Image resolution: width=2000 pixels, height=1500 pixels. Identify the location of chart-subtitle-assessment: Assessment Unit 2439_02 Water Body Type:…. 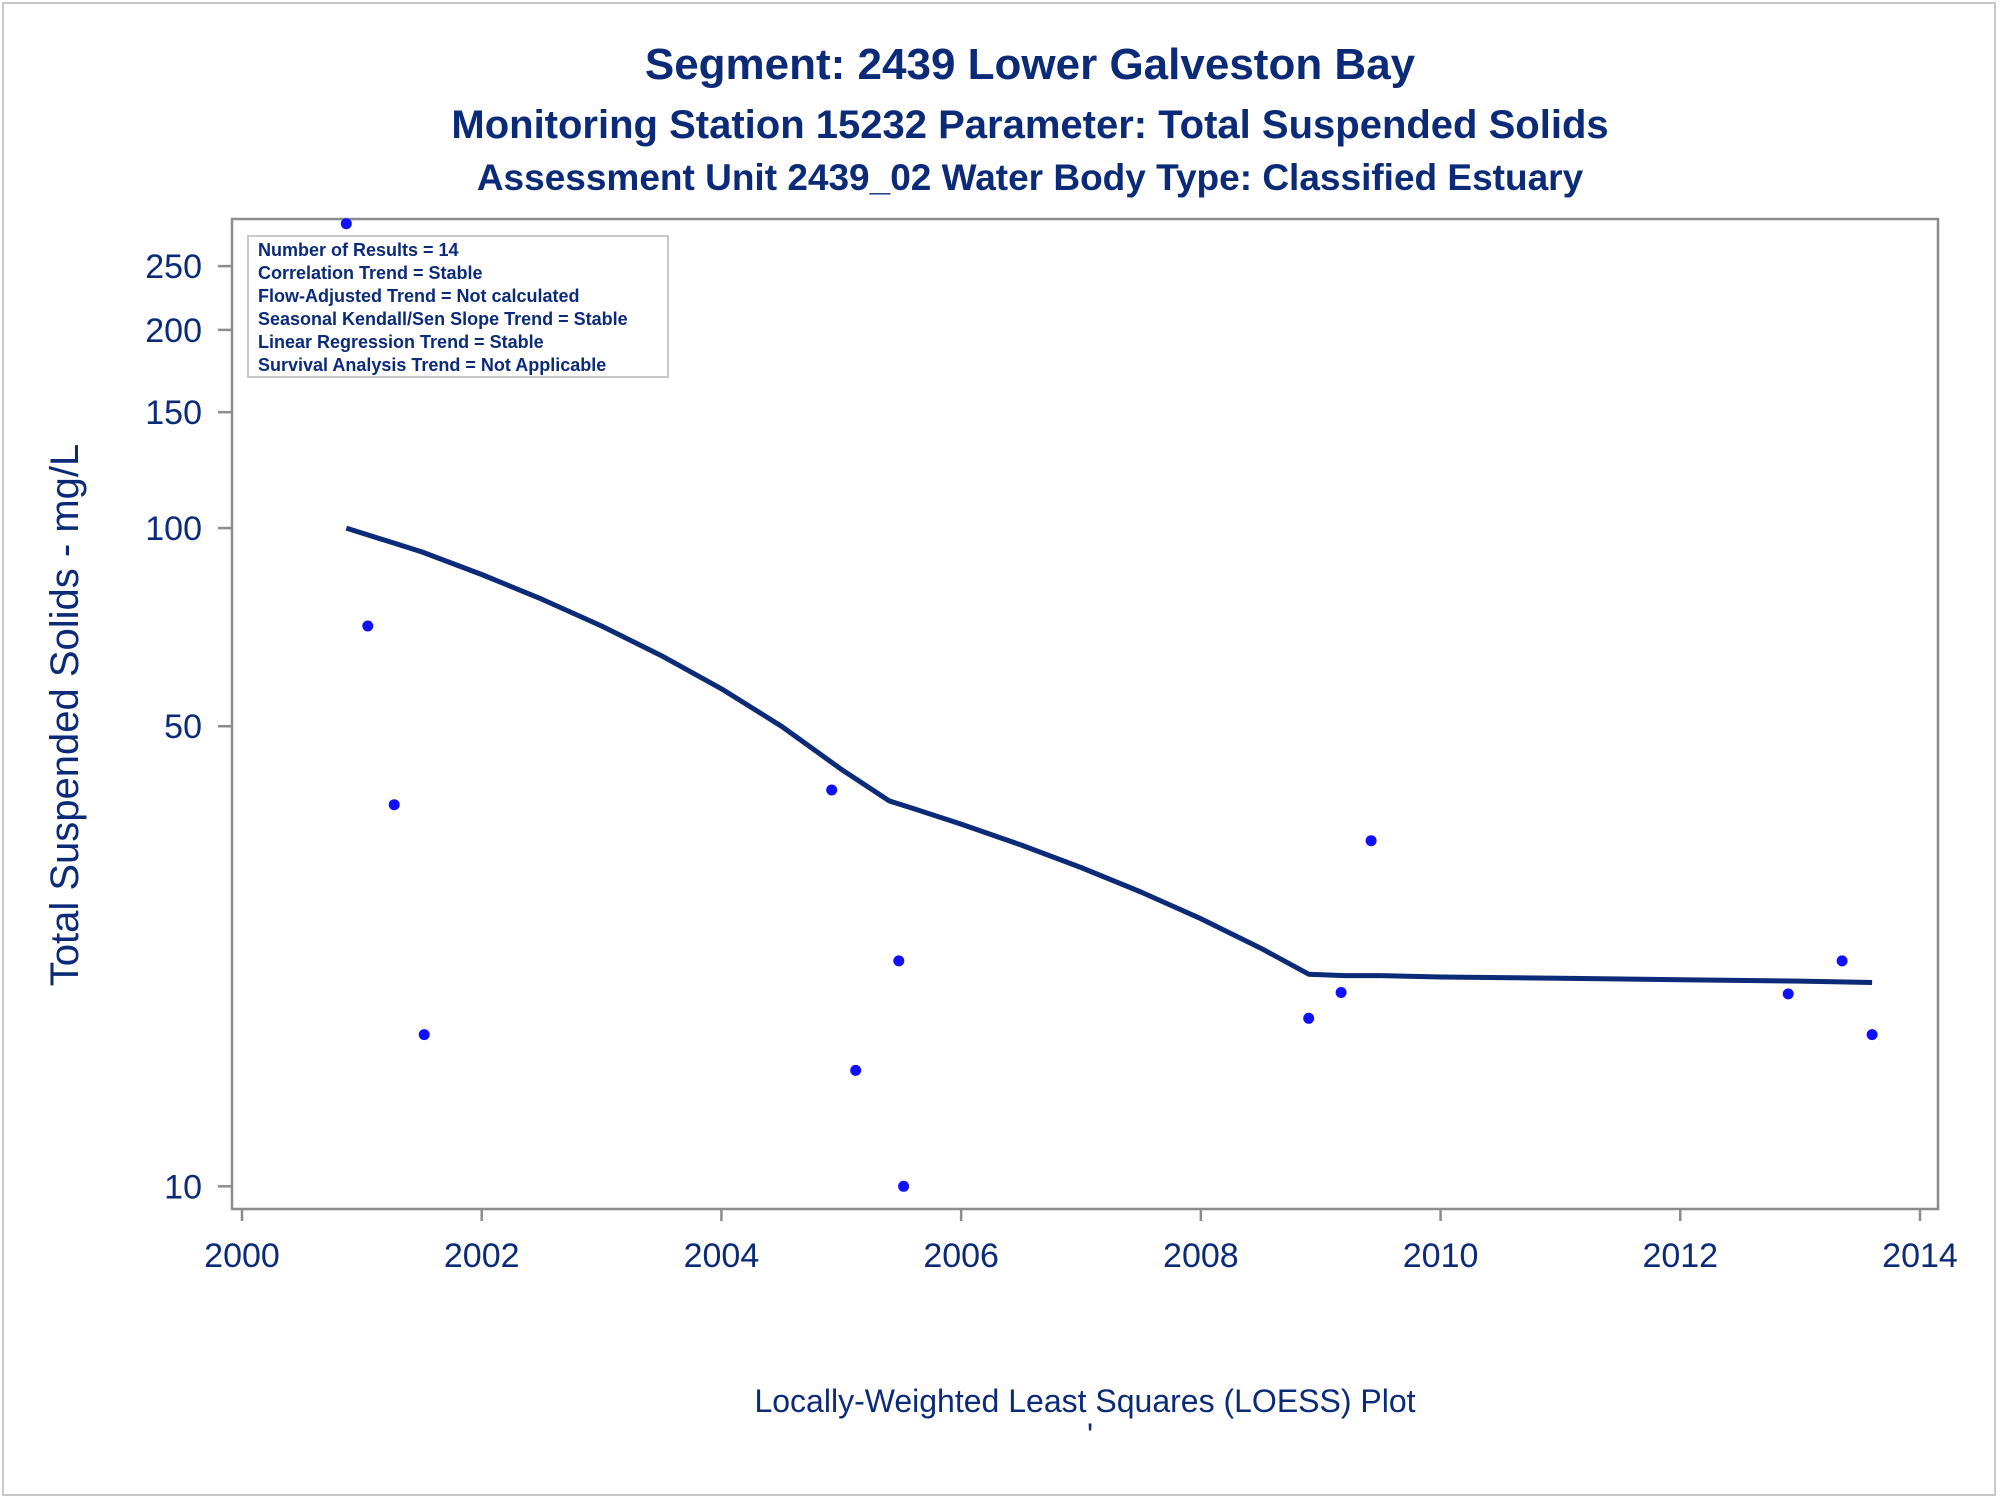
(1030, 177).